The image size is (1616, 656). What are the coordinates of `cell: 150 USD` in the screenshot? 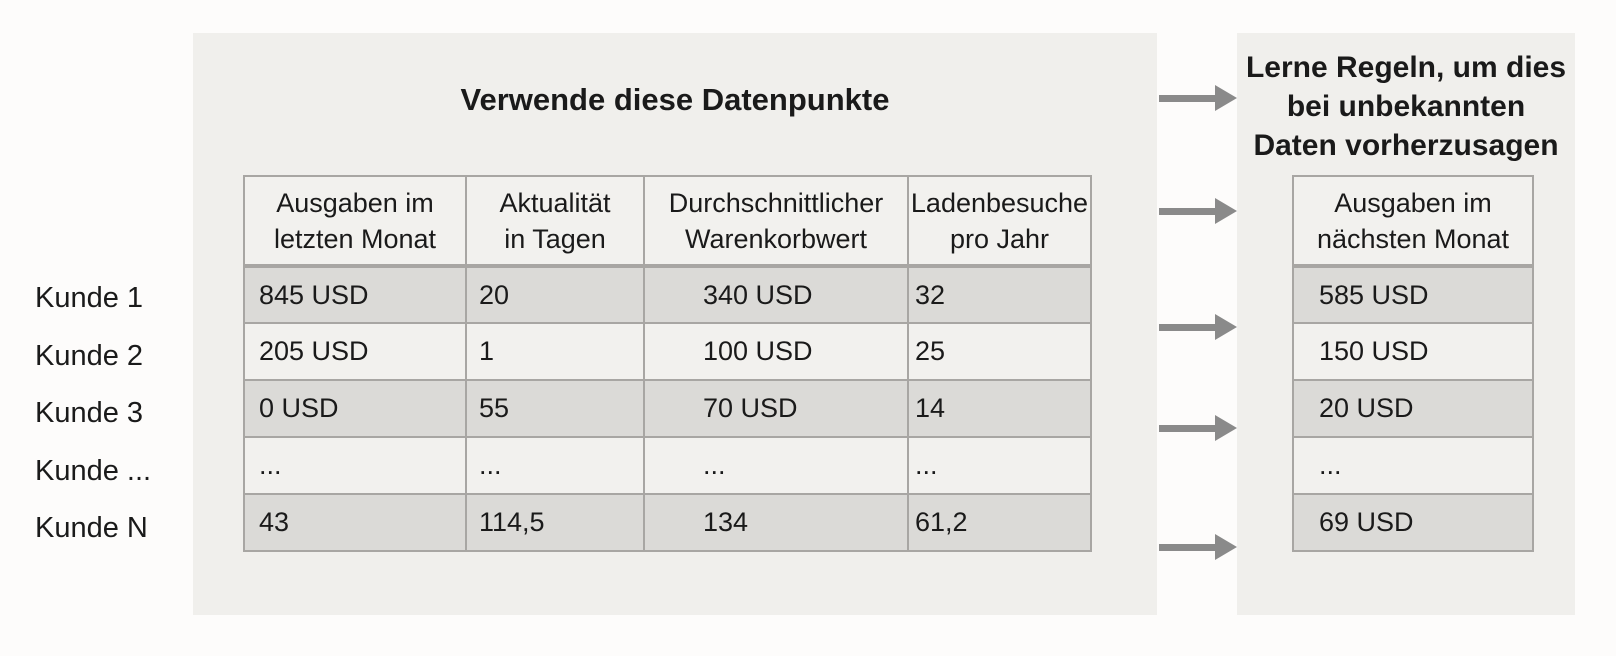 It's located at (1413, 351).